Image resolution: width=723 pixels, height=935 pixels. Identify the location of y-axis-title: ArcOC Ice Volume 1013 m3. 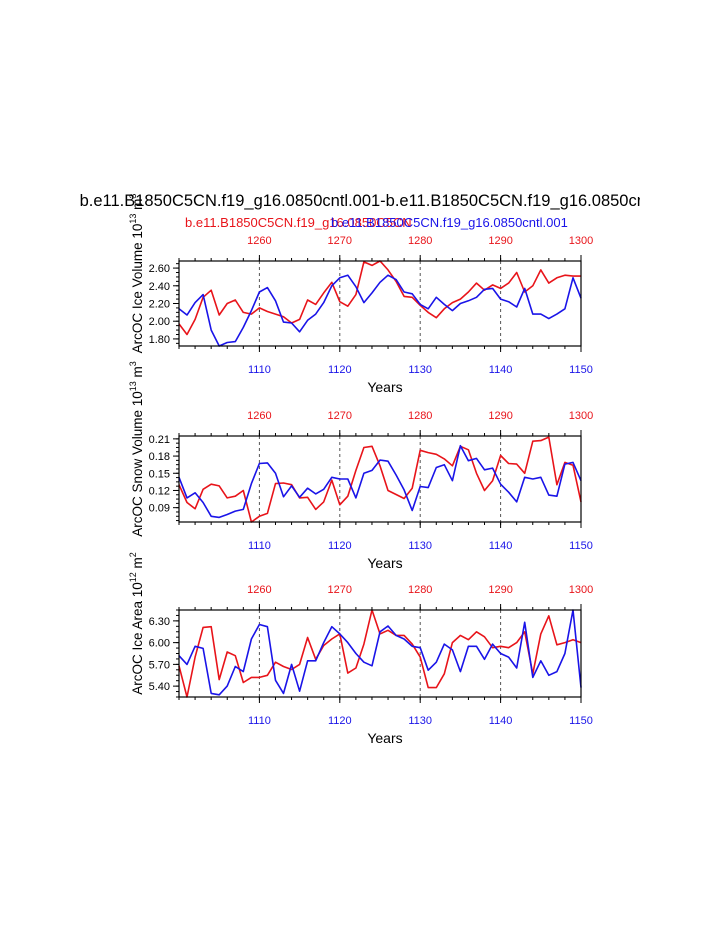
(136, 274).